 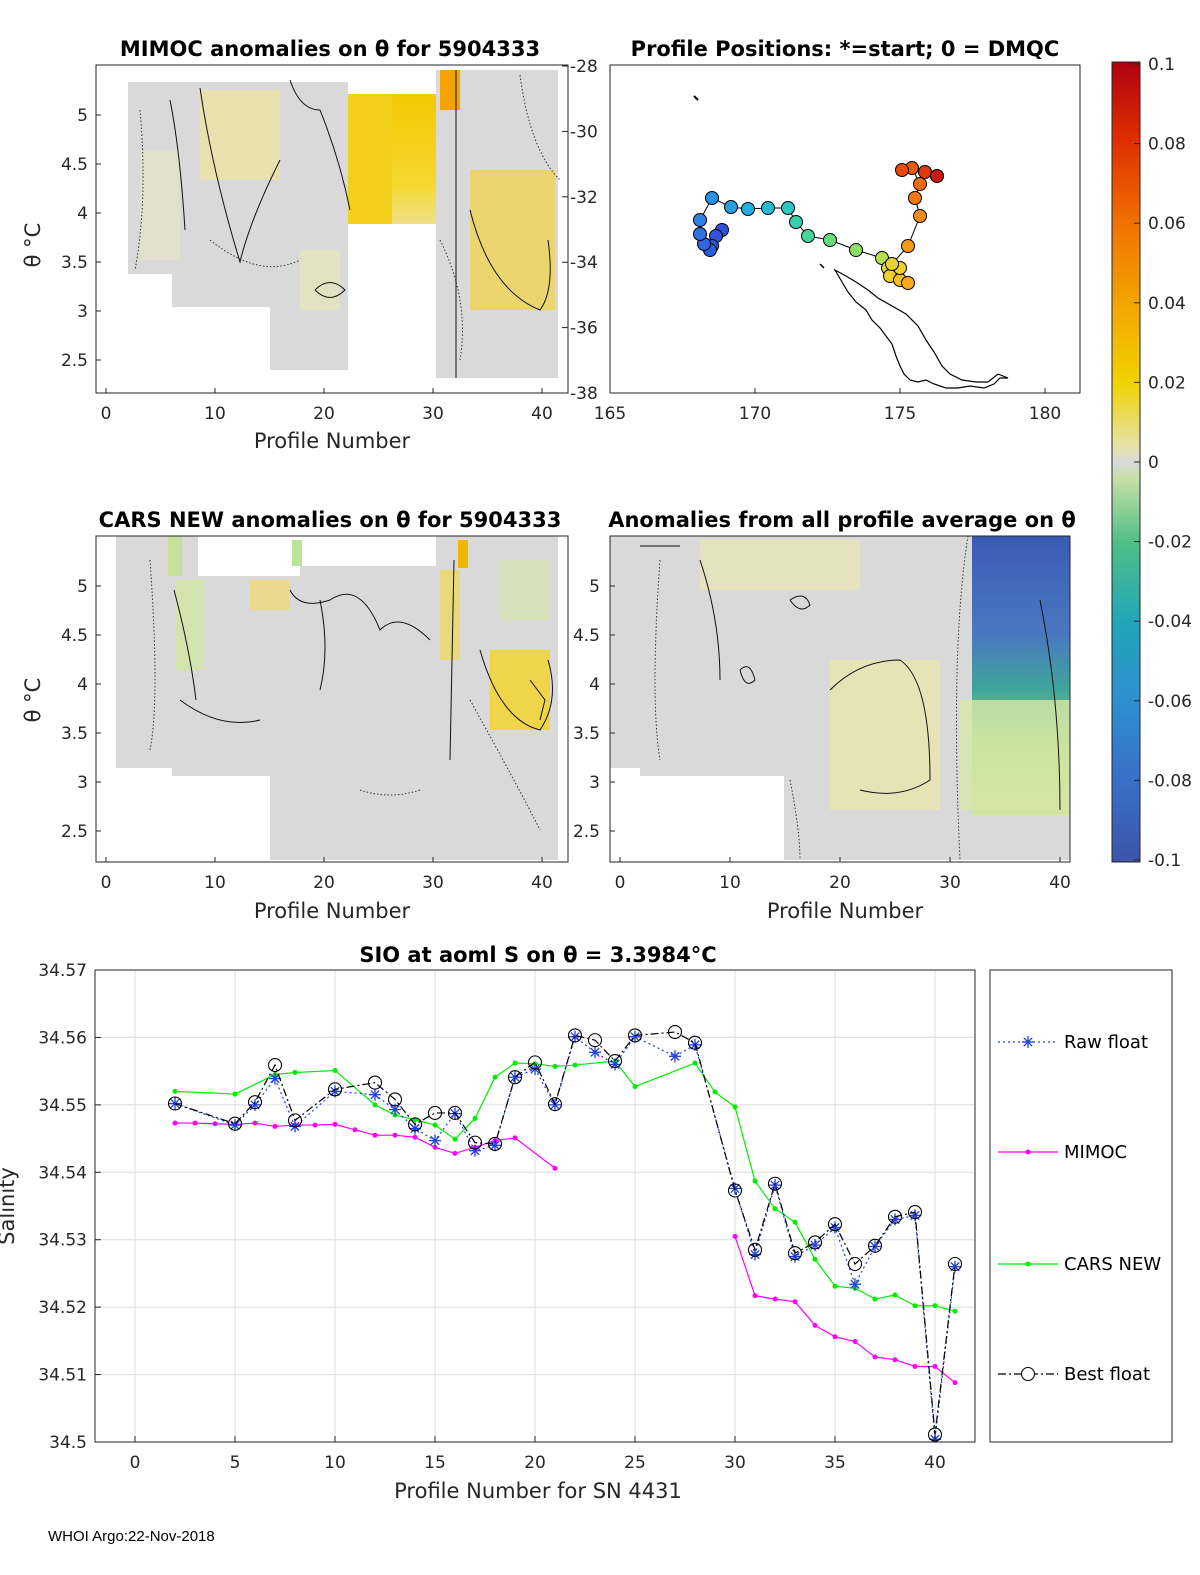 What do you see at coordinates (435, 1463) in the screenshot?
I see `x-tick-label: 15` at bounding box center [435, 1463].